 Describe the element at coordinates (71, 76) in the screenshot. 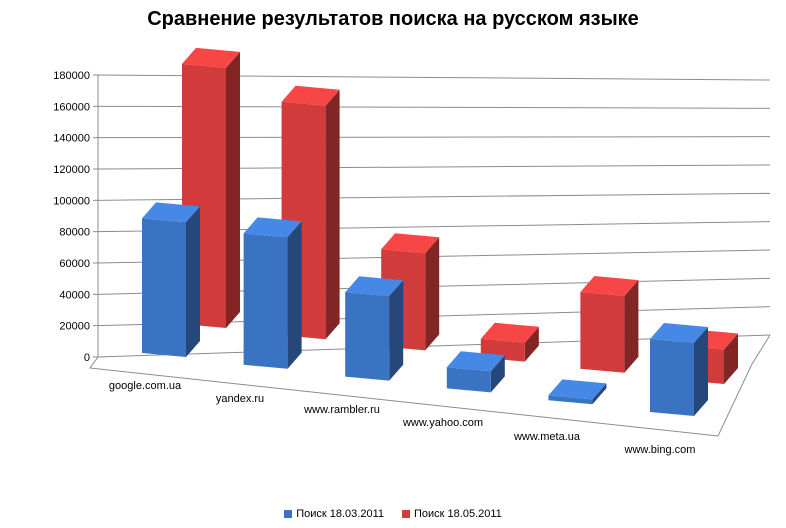

I see `y-tick-label: 180000` at that location.